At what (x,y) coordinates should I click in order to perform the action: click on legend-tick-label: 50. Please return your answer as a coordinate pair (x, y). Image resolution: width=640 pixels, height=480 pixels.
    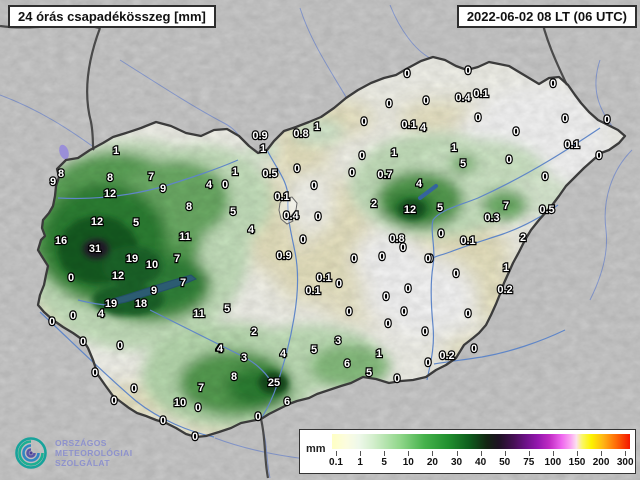
    Looking at the image, I should click on (505, 462).